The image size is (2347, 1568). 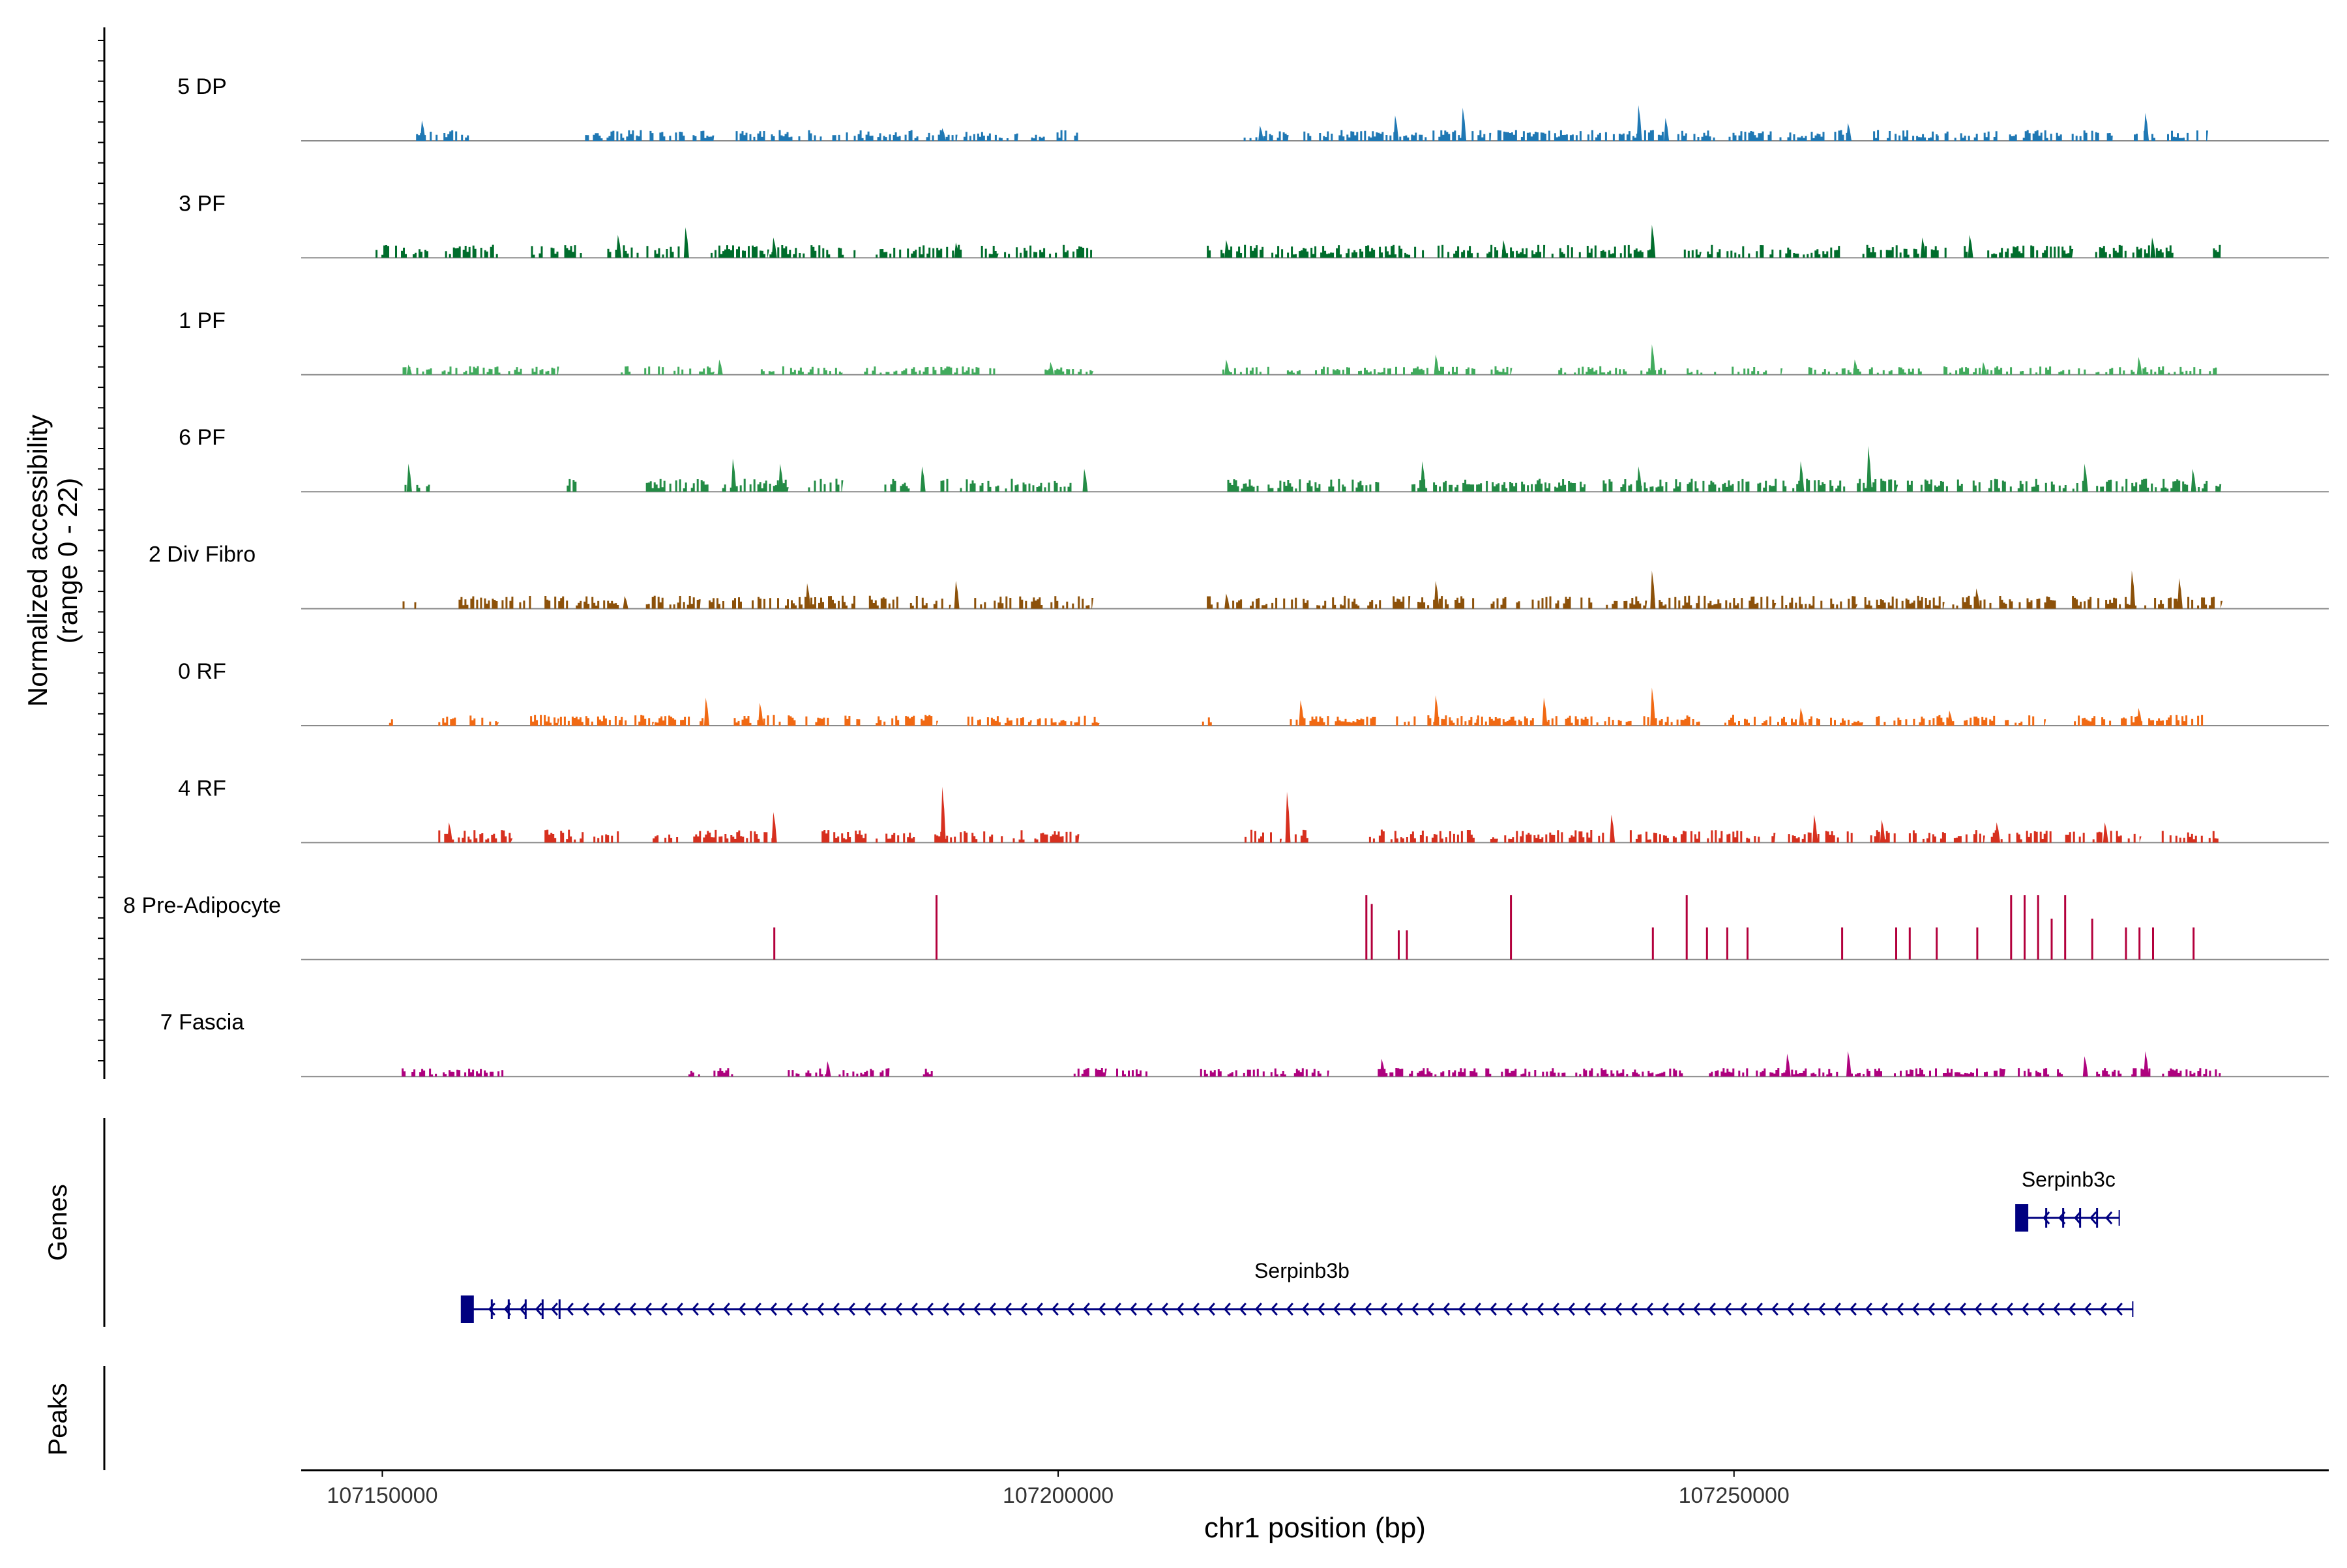 What do you see at coordinates (1058, 1495) in the screenshot?
I see `x-axis-tick-label: 107200000` at bounding box center [1058, 1495].